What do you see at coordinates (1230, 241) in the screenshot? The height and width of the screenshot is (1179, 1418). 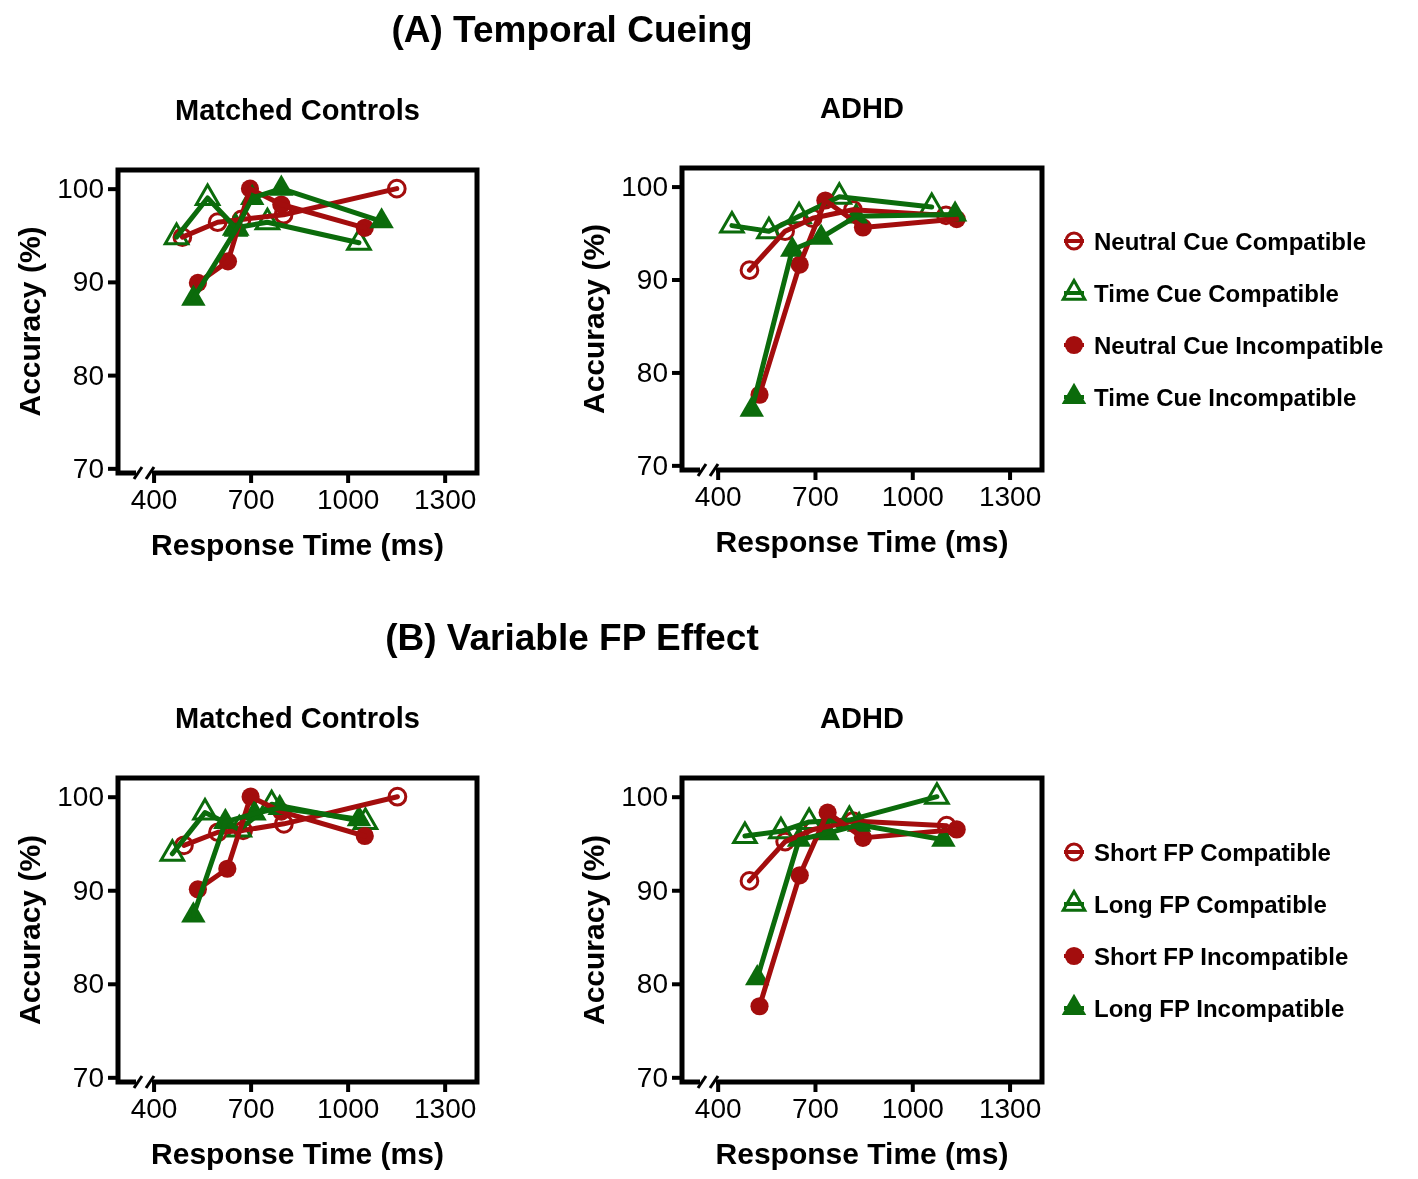 I see `legend-label: Neutral Cue Compatible` at bounding box center [1230, 241].